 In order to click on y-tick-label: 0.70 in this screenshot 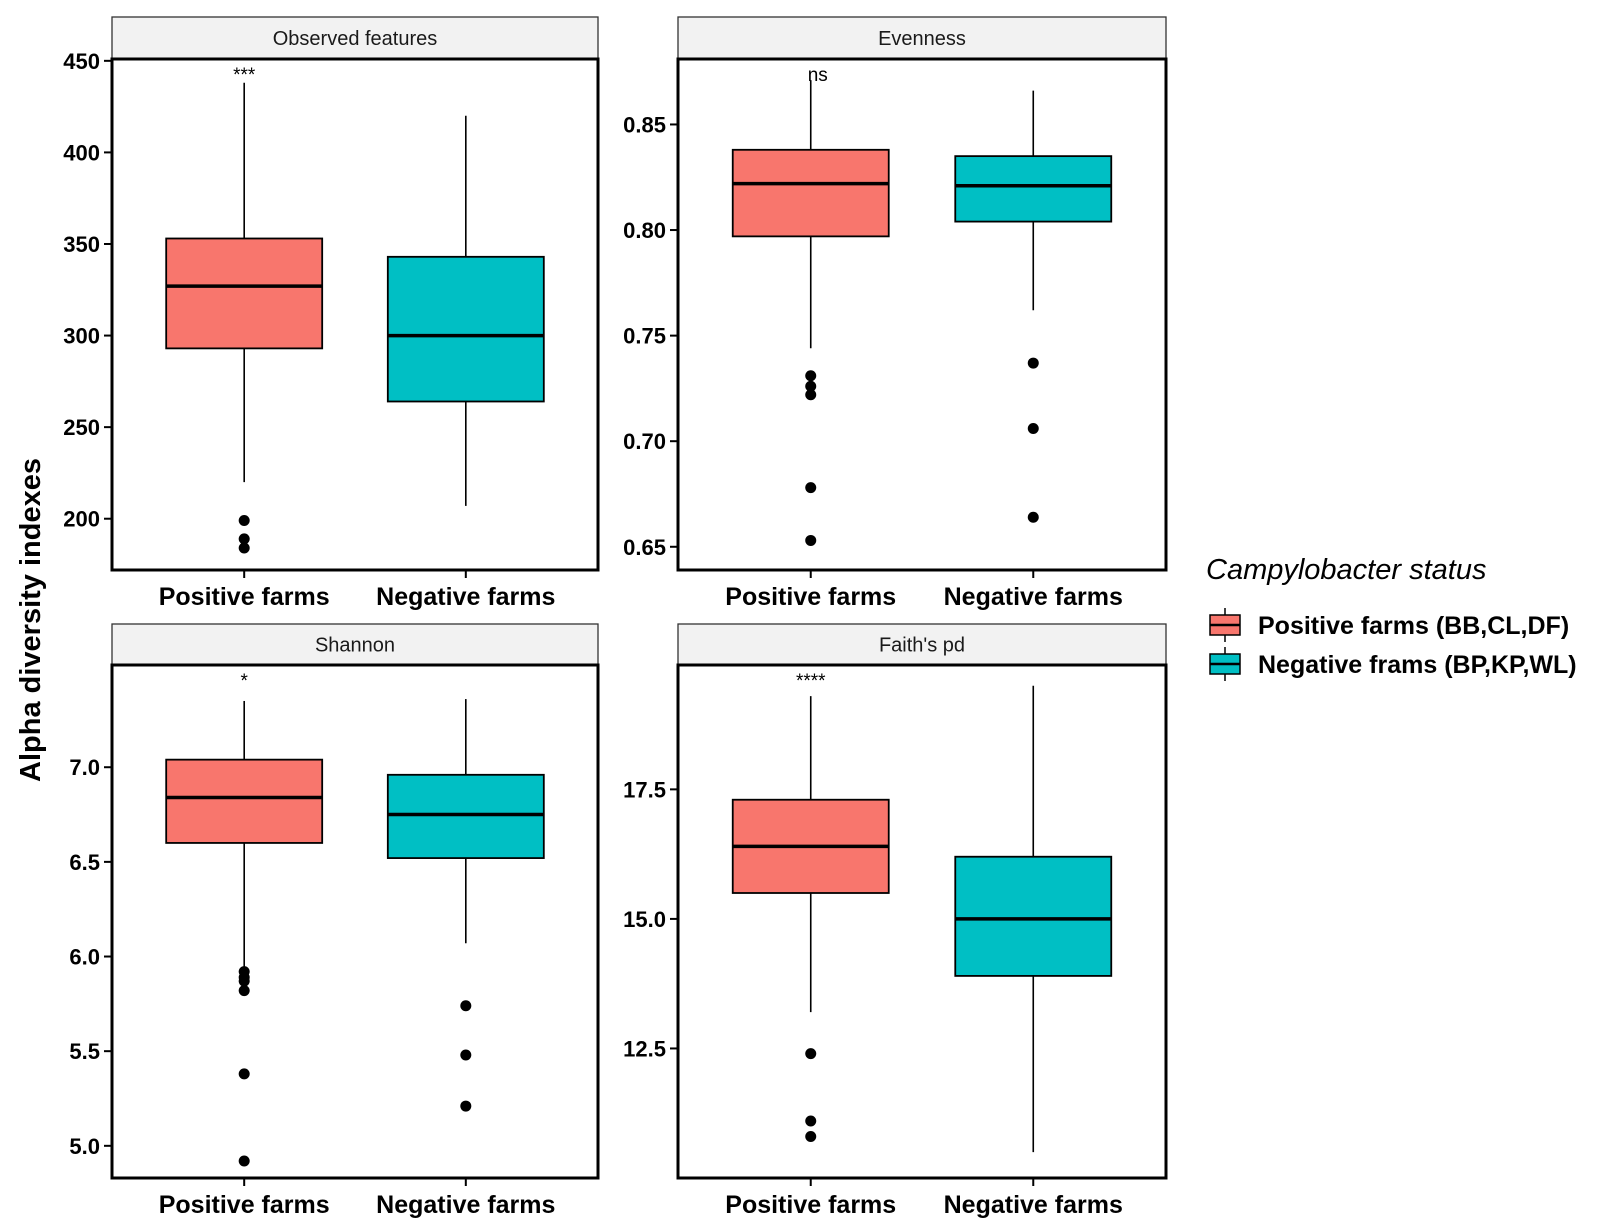, I will do `click(644, 441)`.